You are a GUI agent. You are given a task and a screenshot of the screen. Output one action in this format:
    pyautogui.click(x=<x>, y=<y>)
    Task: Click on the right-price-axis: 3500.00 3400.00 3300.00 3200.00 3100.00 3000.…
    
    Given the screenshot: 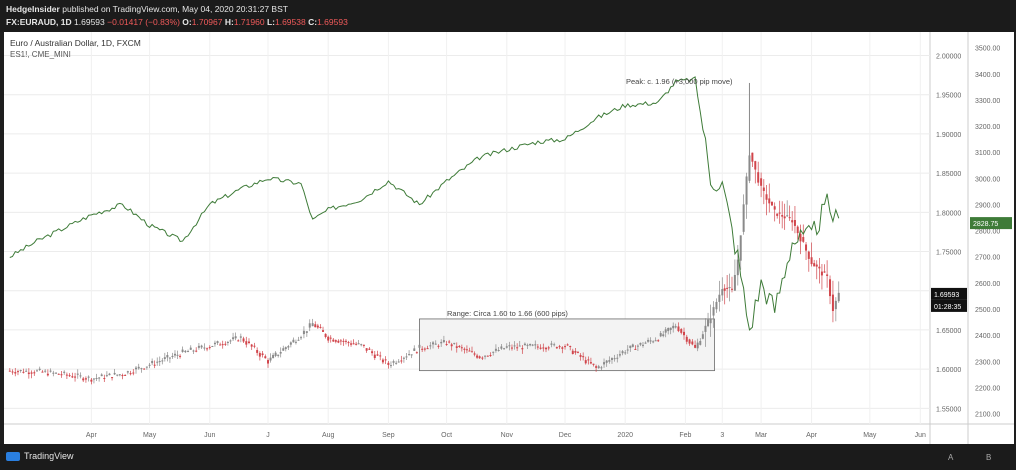 What is the action you would take?
    pyautogui.click(x=987, y=232)
    